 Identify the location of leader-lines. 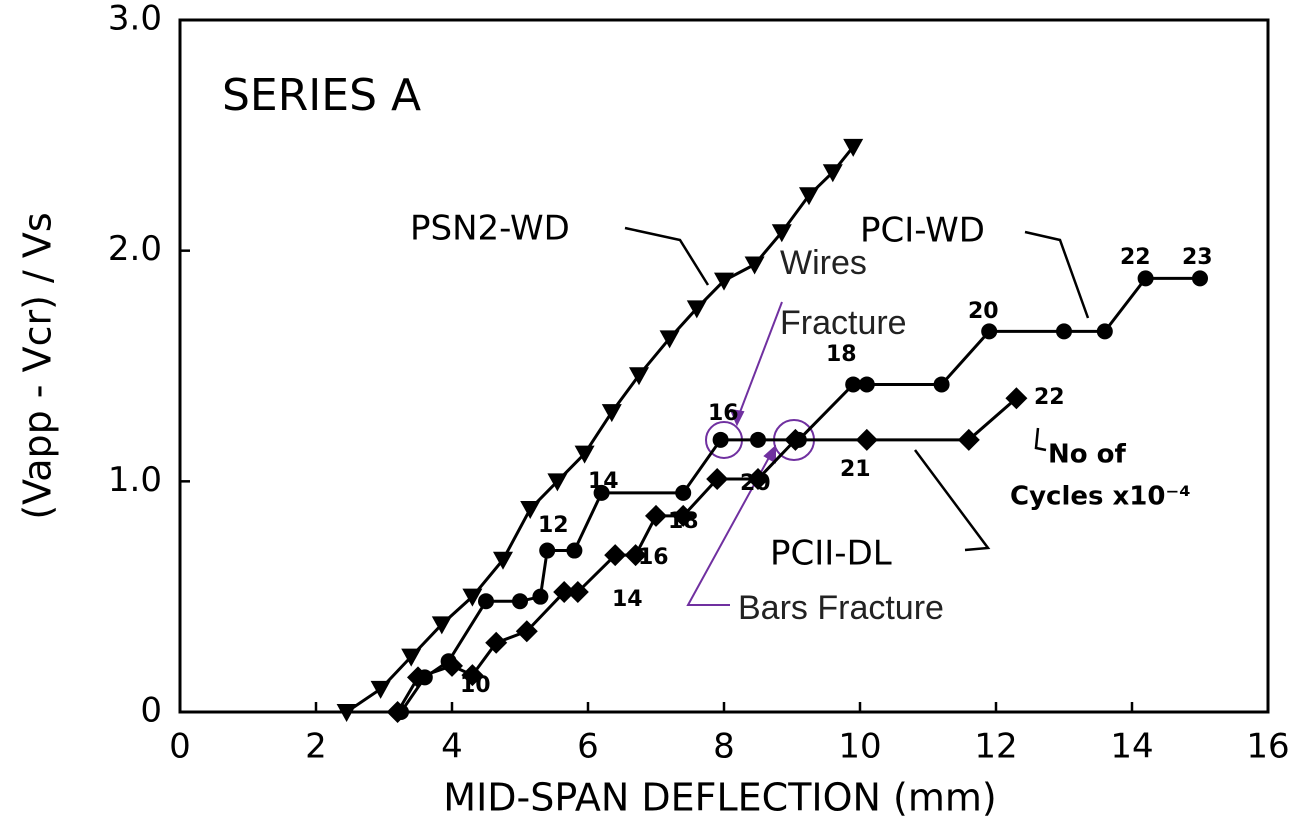
(857, 389).